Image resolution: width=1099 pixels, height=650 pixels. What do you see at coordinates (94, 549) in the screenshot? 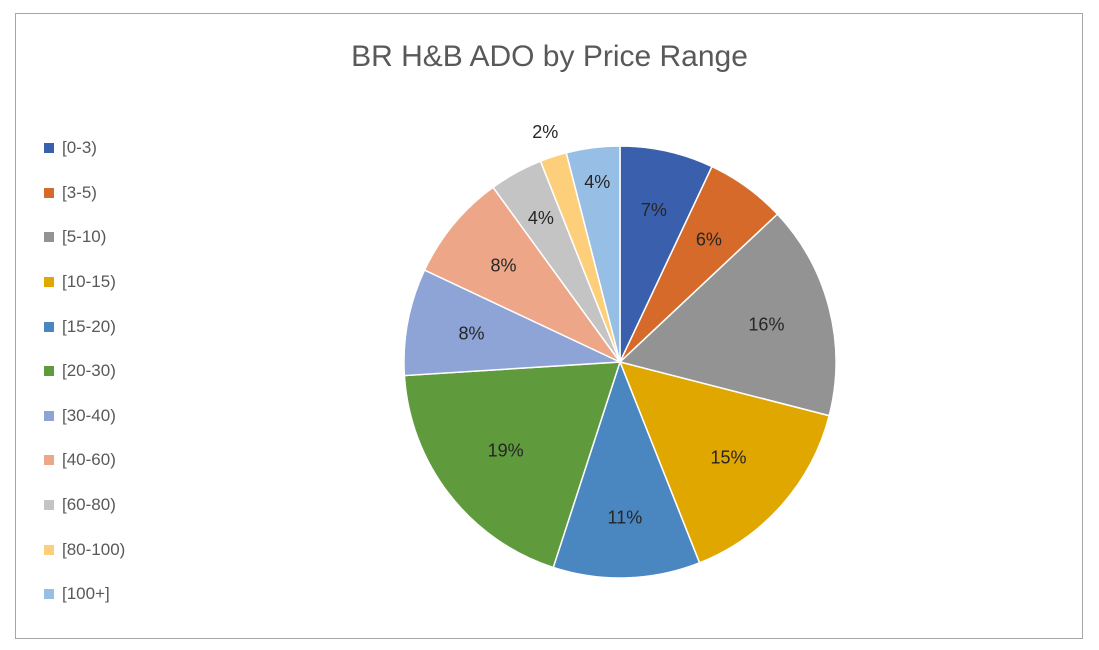
I see `legend-label: [80-100)` at bounding box center [94, 549].